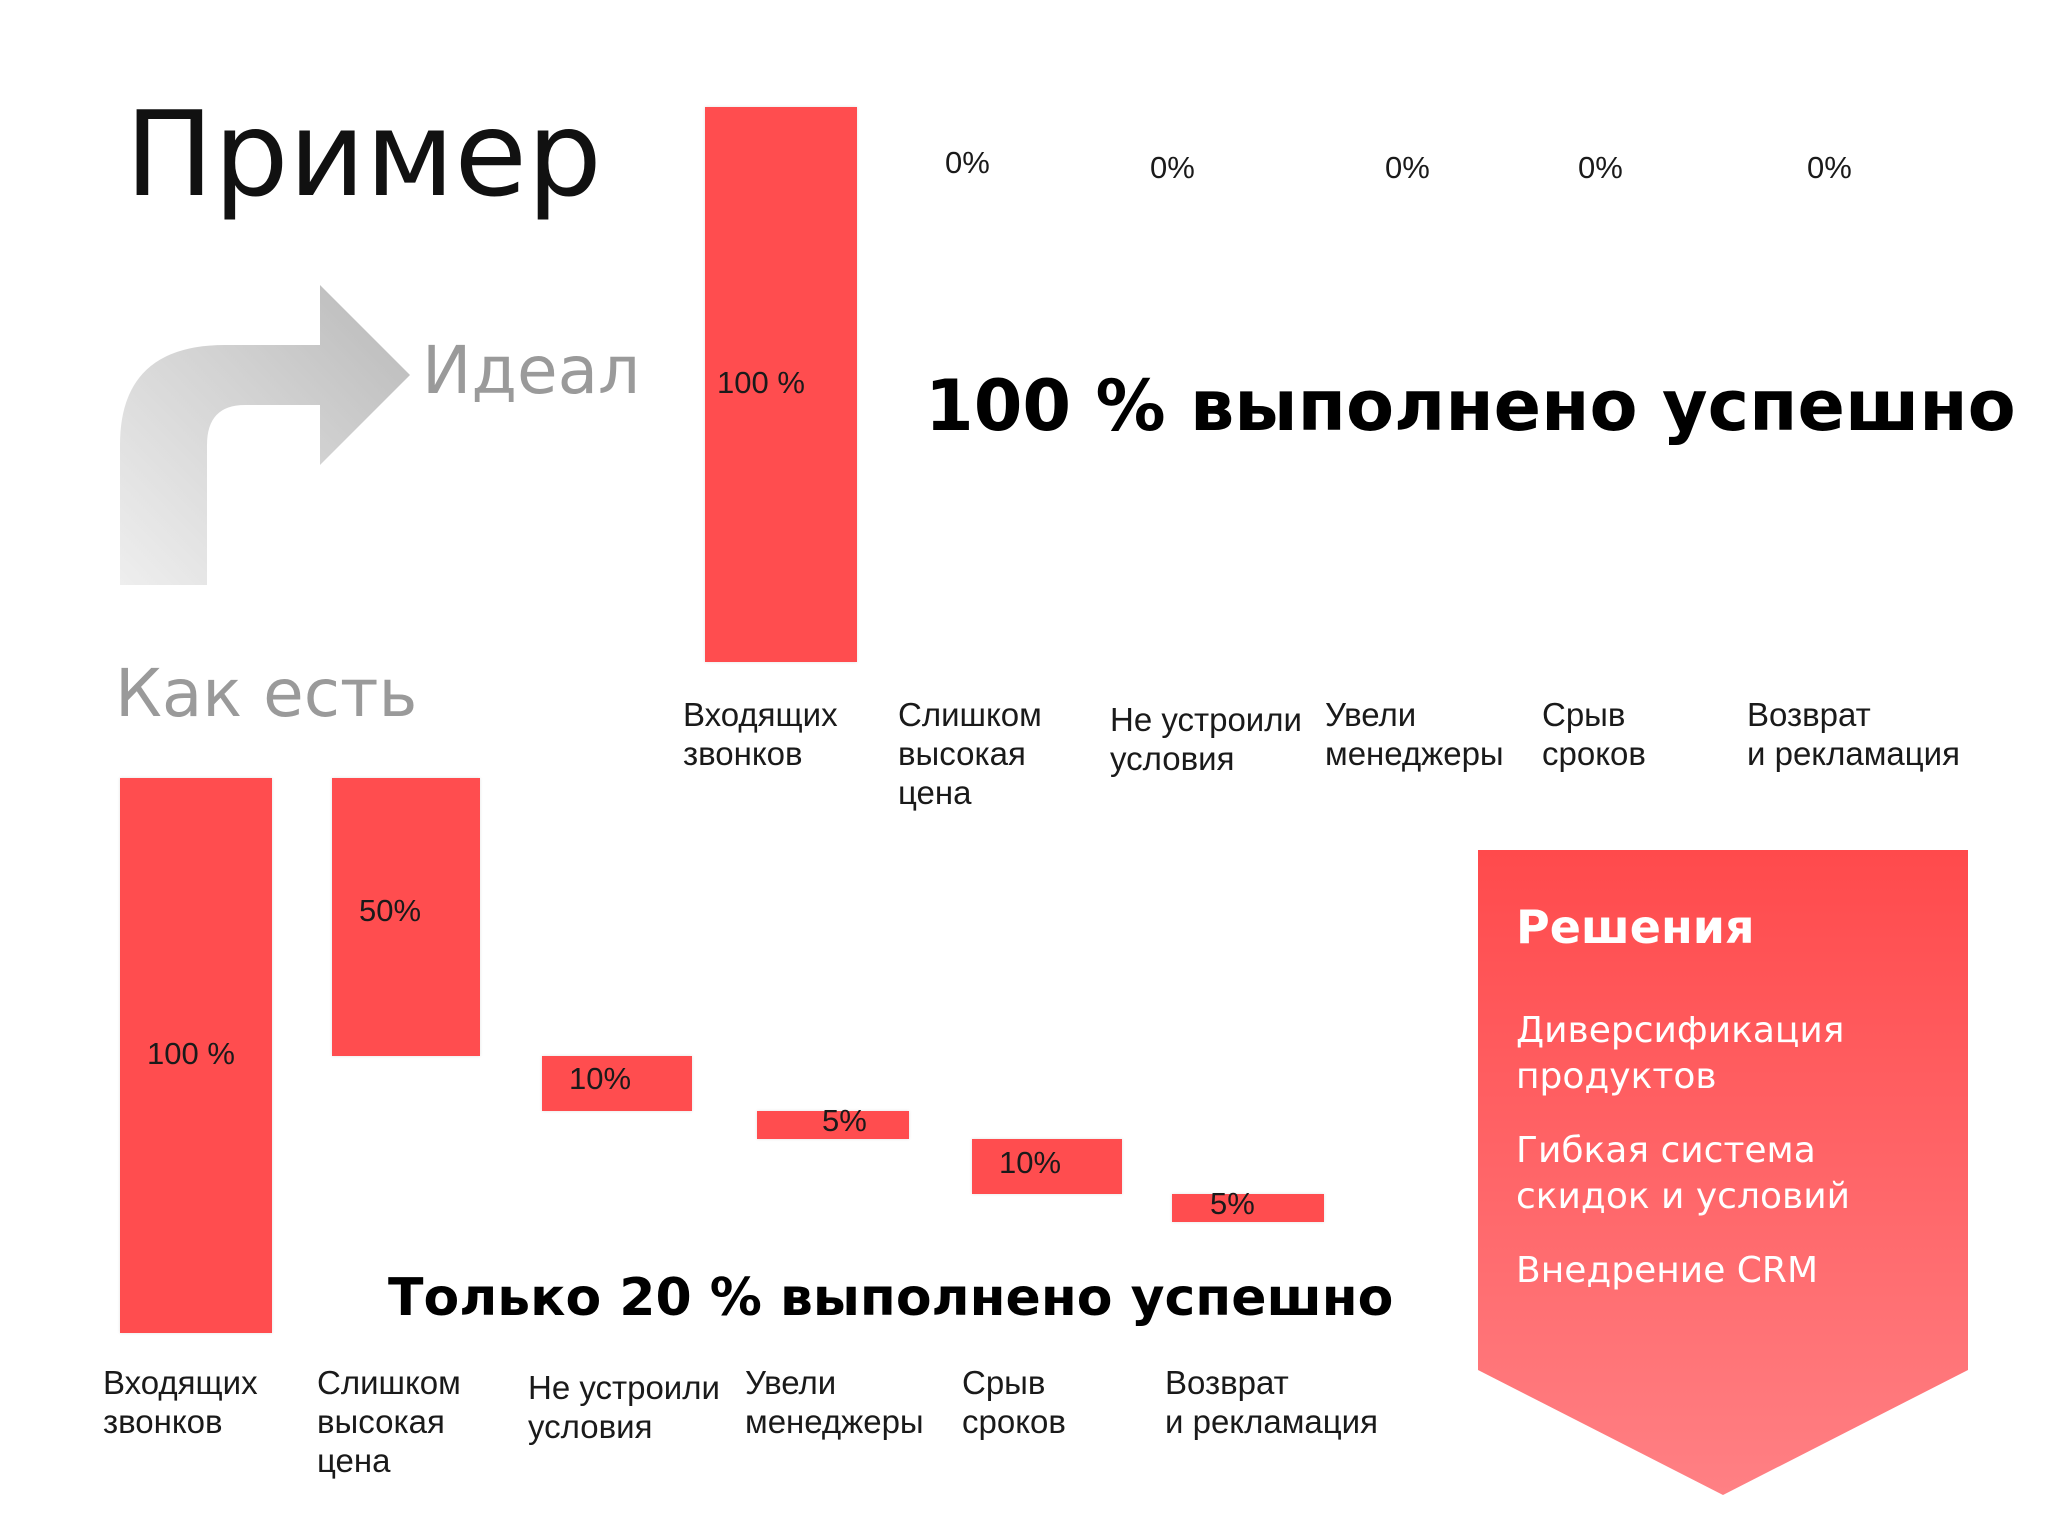 This screenshot has width=2048, height=1536. What do you see at coordinates (967, 162) in the screenshot?
I see `ideal-value-label-1: 0%` at bounding box center [967, 162].